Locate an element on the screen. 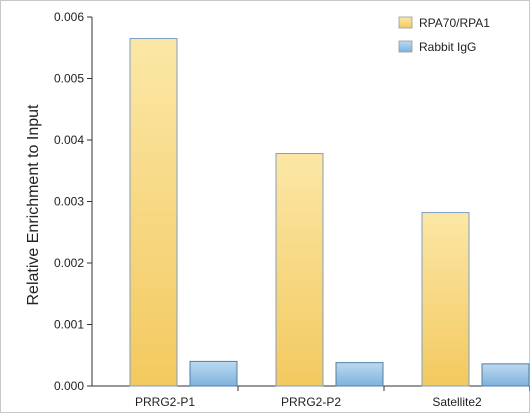  x-tick-label: Satellite2 is located at coordinates (457, 402).